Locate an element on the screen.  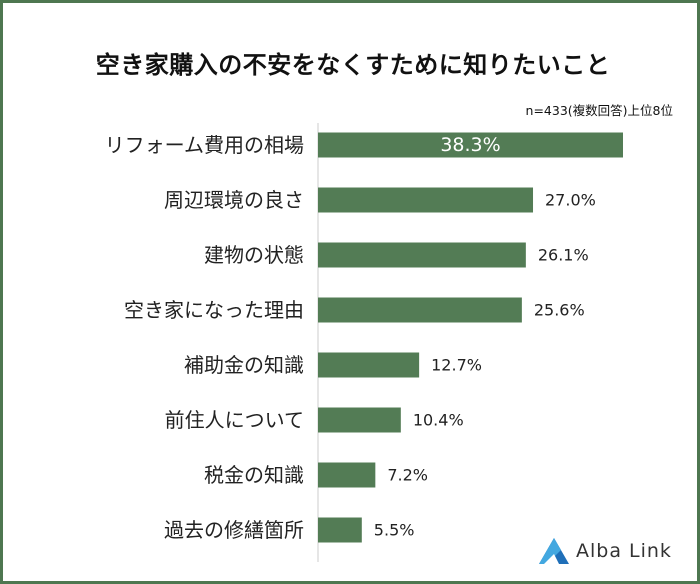
value-label: 38.3% is located at coordinates (470, 145).